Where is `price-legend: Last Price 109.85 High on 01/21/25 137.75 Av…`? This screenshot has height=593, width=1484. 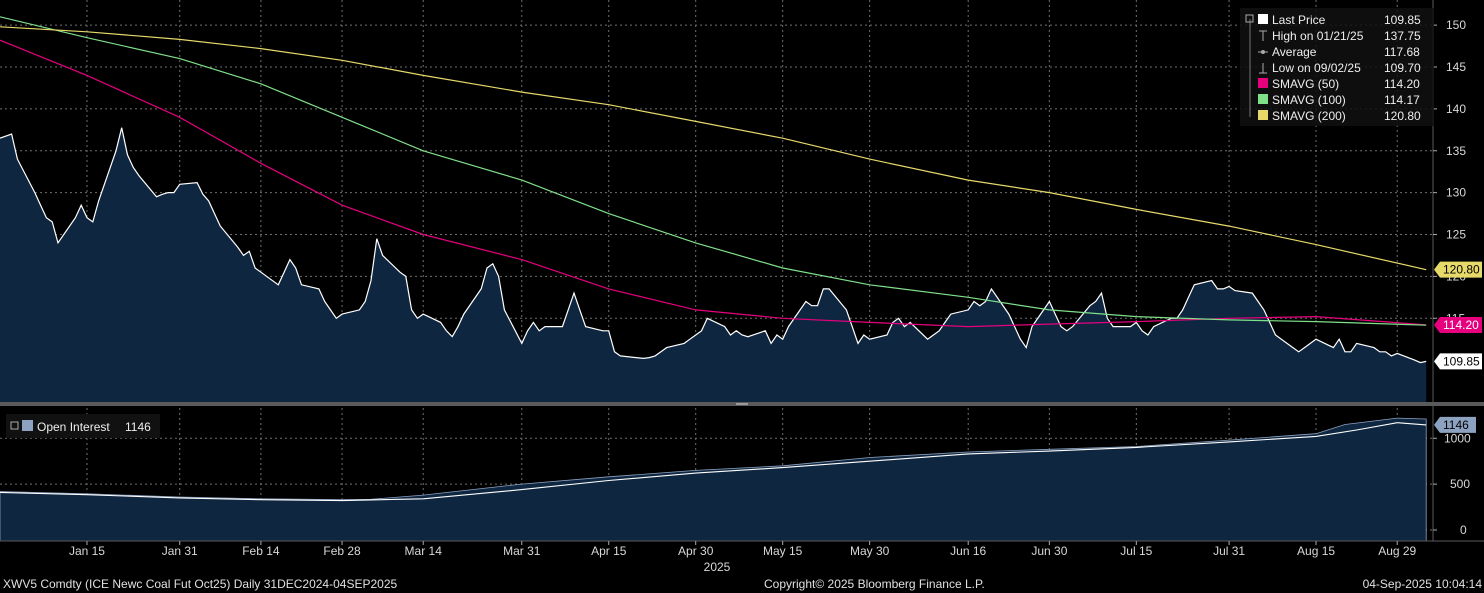 price-legend: Last Price 109.85 High on 01/21/25 137.75 Av… is located at coordinates (1337, 67).